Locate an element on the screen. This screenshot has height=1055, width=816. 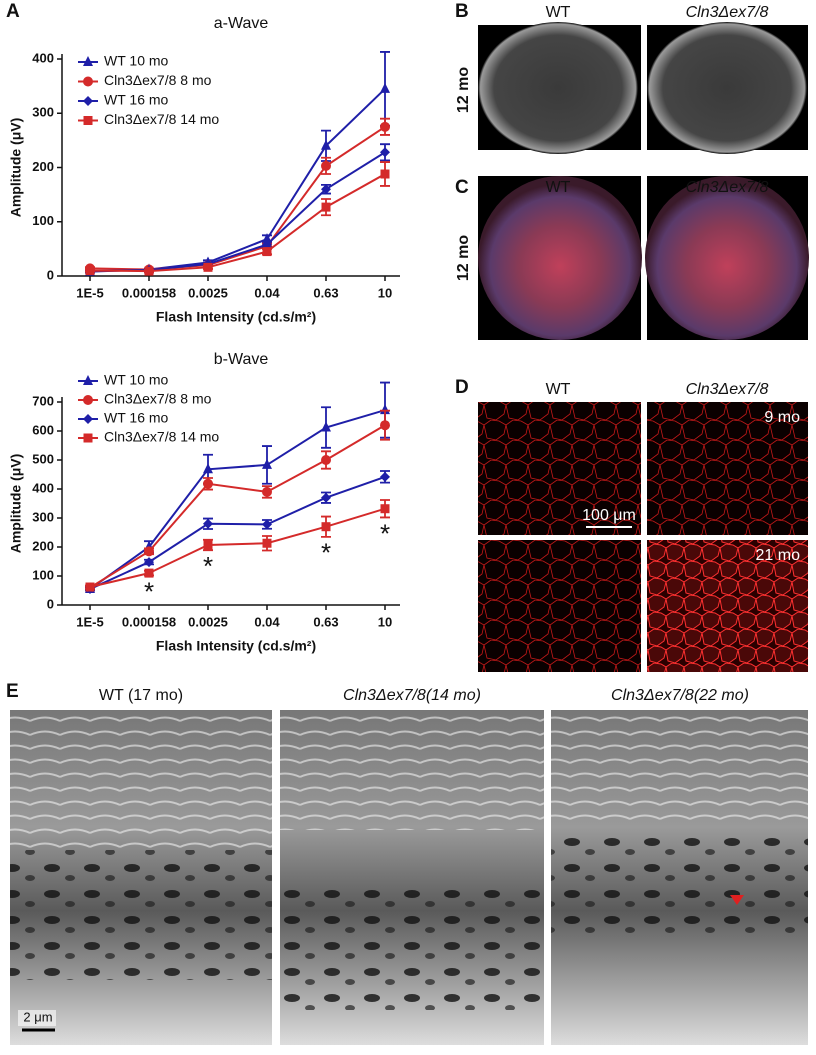
column-label: Cln3Δex7/8(22 mo) is located at coordinates (680, 695).